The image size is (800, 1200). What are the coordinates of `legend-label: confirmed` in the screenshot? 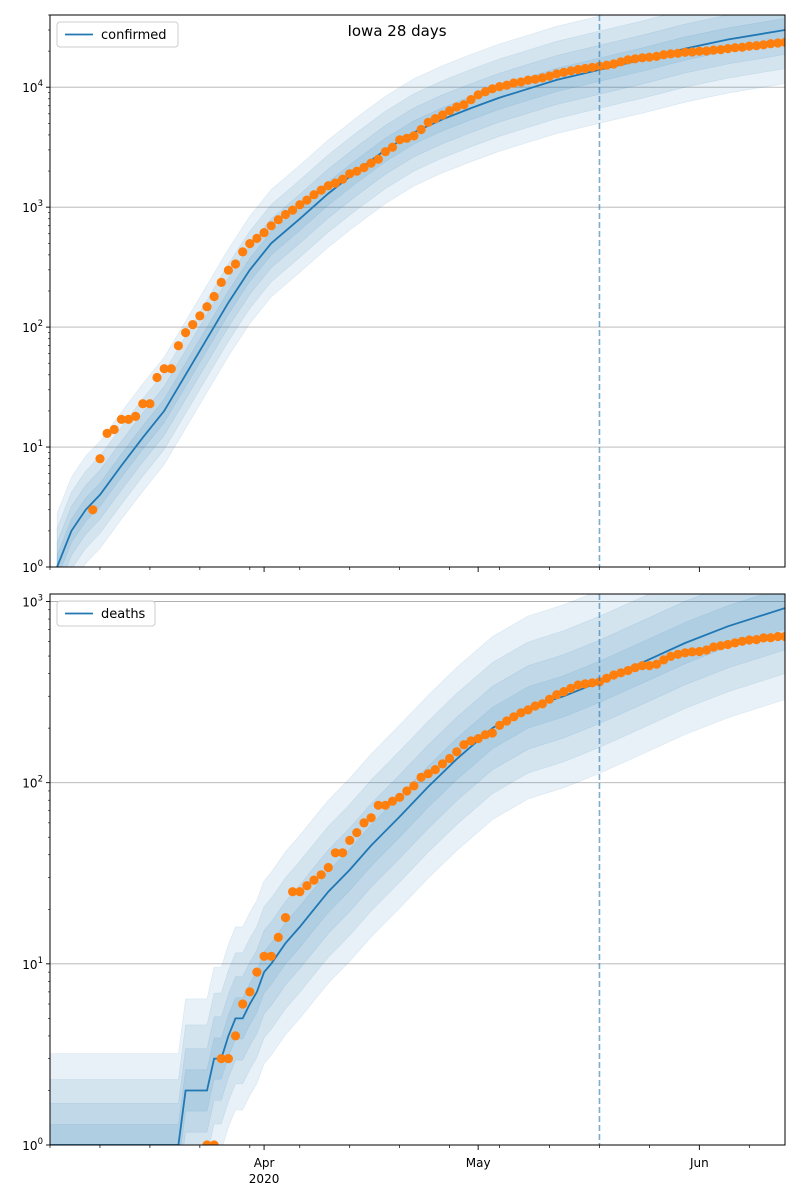 It's located at (134, 35).